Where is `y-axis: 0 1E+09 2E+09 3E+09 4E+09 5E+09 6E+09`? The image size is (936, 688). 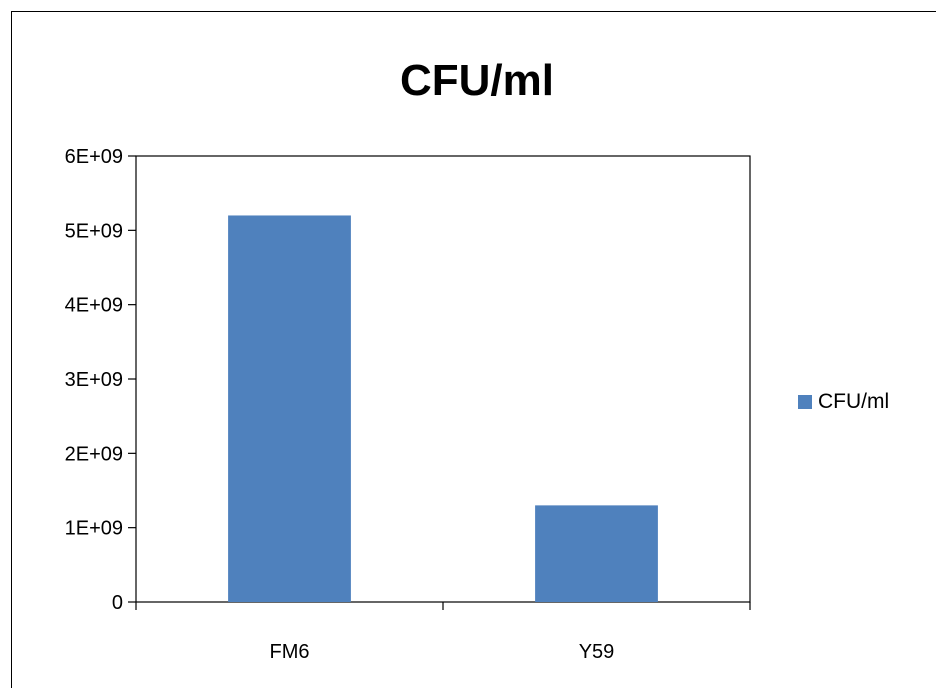
y-axis: 0 1E+09 2E+09 3E+09 4E+09 5E+09 6E+09 is located at coordinates (100, 380).